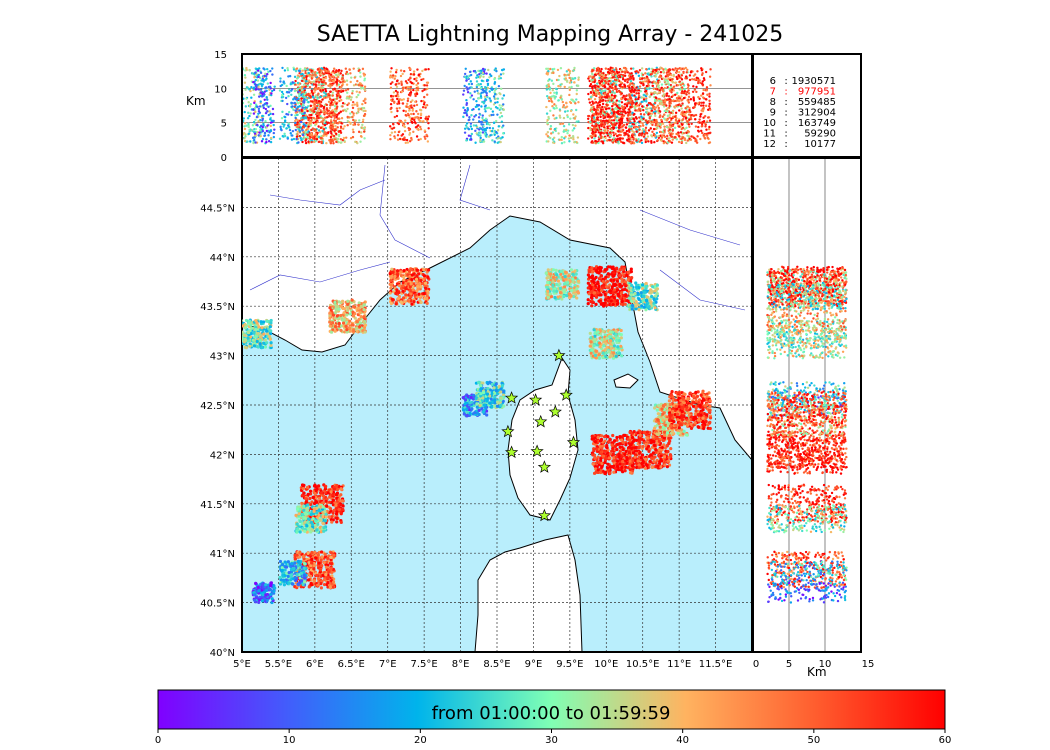 The width and height of the screenshot is (1050, 750). What do you see at coordinates (388, 664) in the screenshot?
I see `lon-tick-label: 7°E` at bounding box center [388, 664].